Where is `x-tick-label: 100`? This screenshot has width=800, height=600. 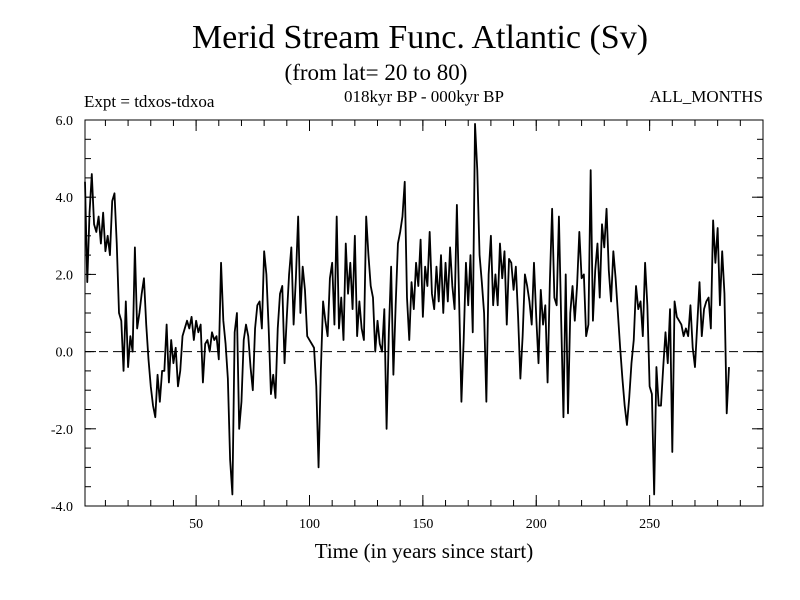 x-tick-label: 100 is located at coordinates (309, 524).